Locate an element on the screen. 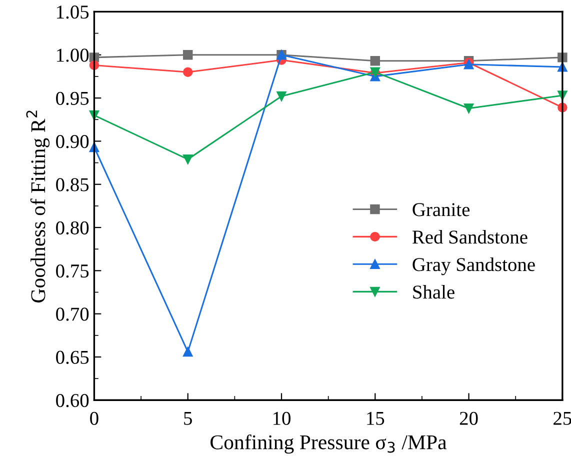 Image resolution: width=571 pixels, height=468 pixels. y-tick-label: 0.60 is located at coordinates (72, 401).